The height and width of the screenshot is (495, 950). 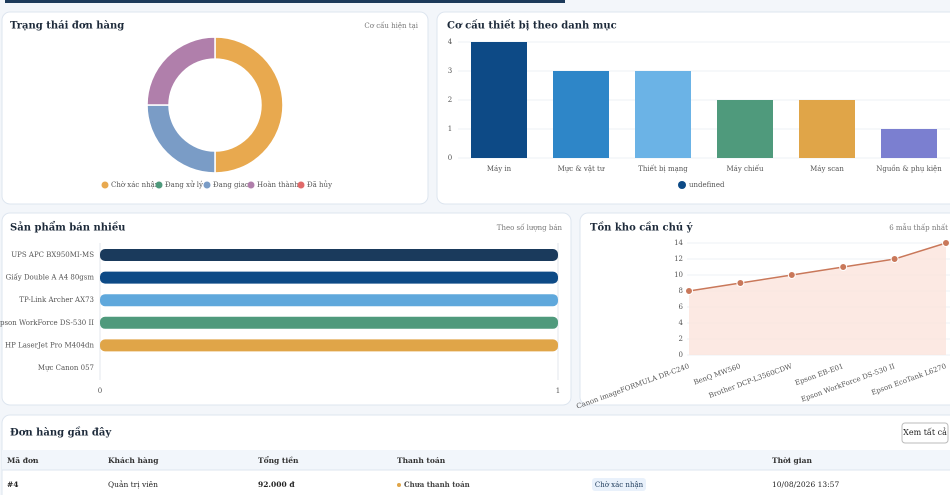 What do you see at coordinates (663, 168) in the screenshot?
I see `x-tick-label: Thiết bị mạng` at bounding box center [663, 168].